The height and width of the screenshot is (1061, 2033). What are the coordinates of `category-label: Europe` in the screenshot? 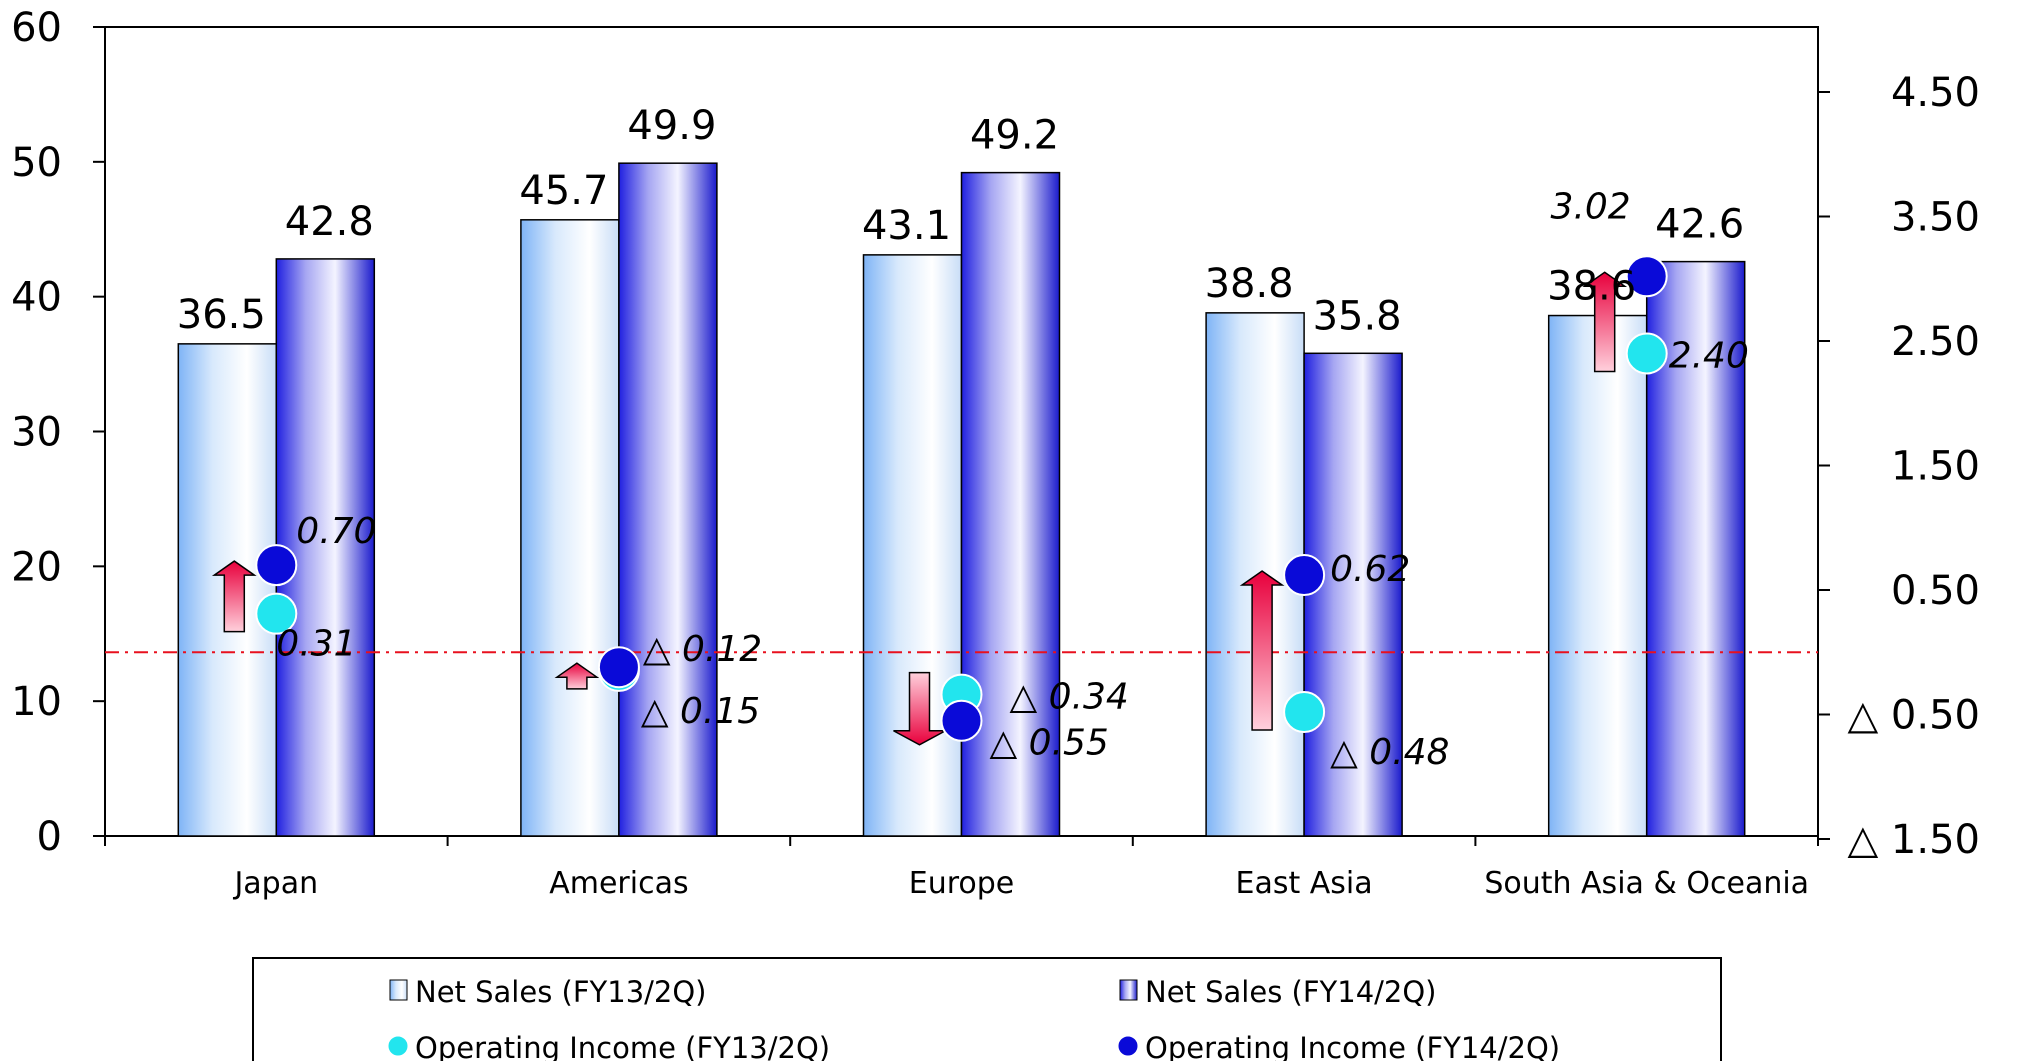 It's located at (962, 883).